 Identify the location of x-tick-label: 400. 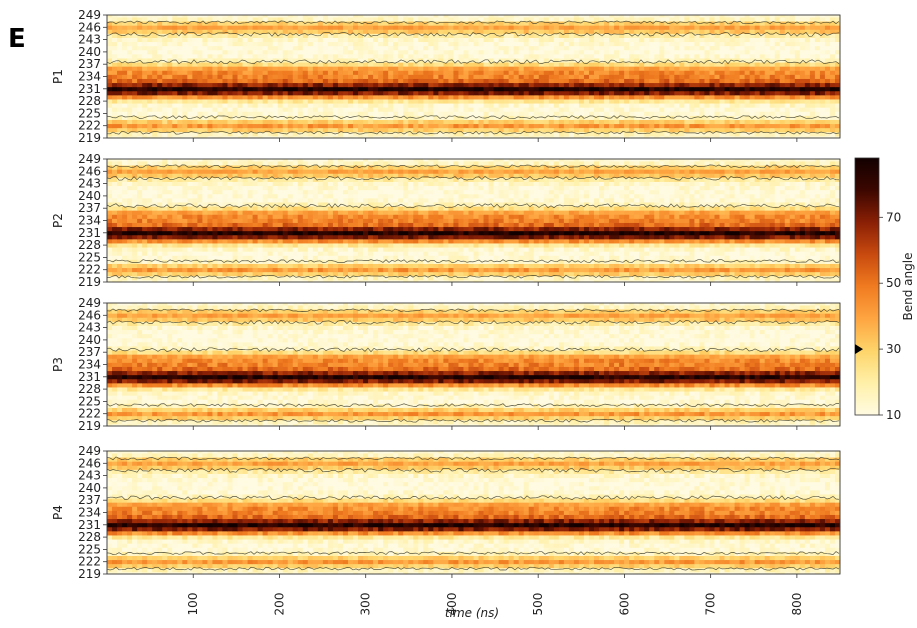
(452, 604).